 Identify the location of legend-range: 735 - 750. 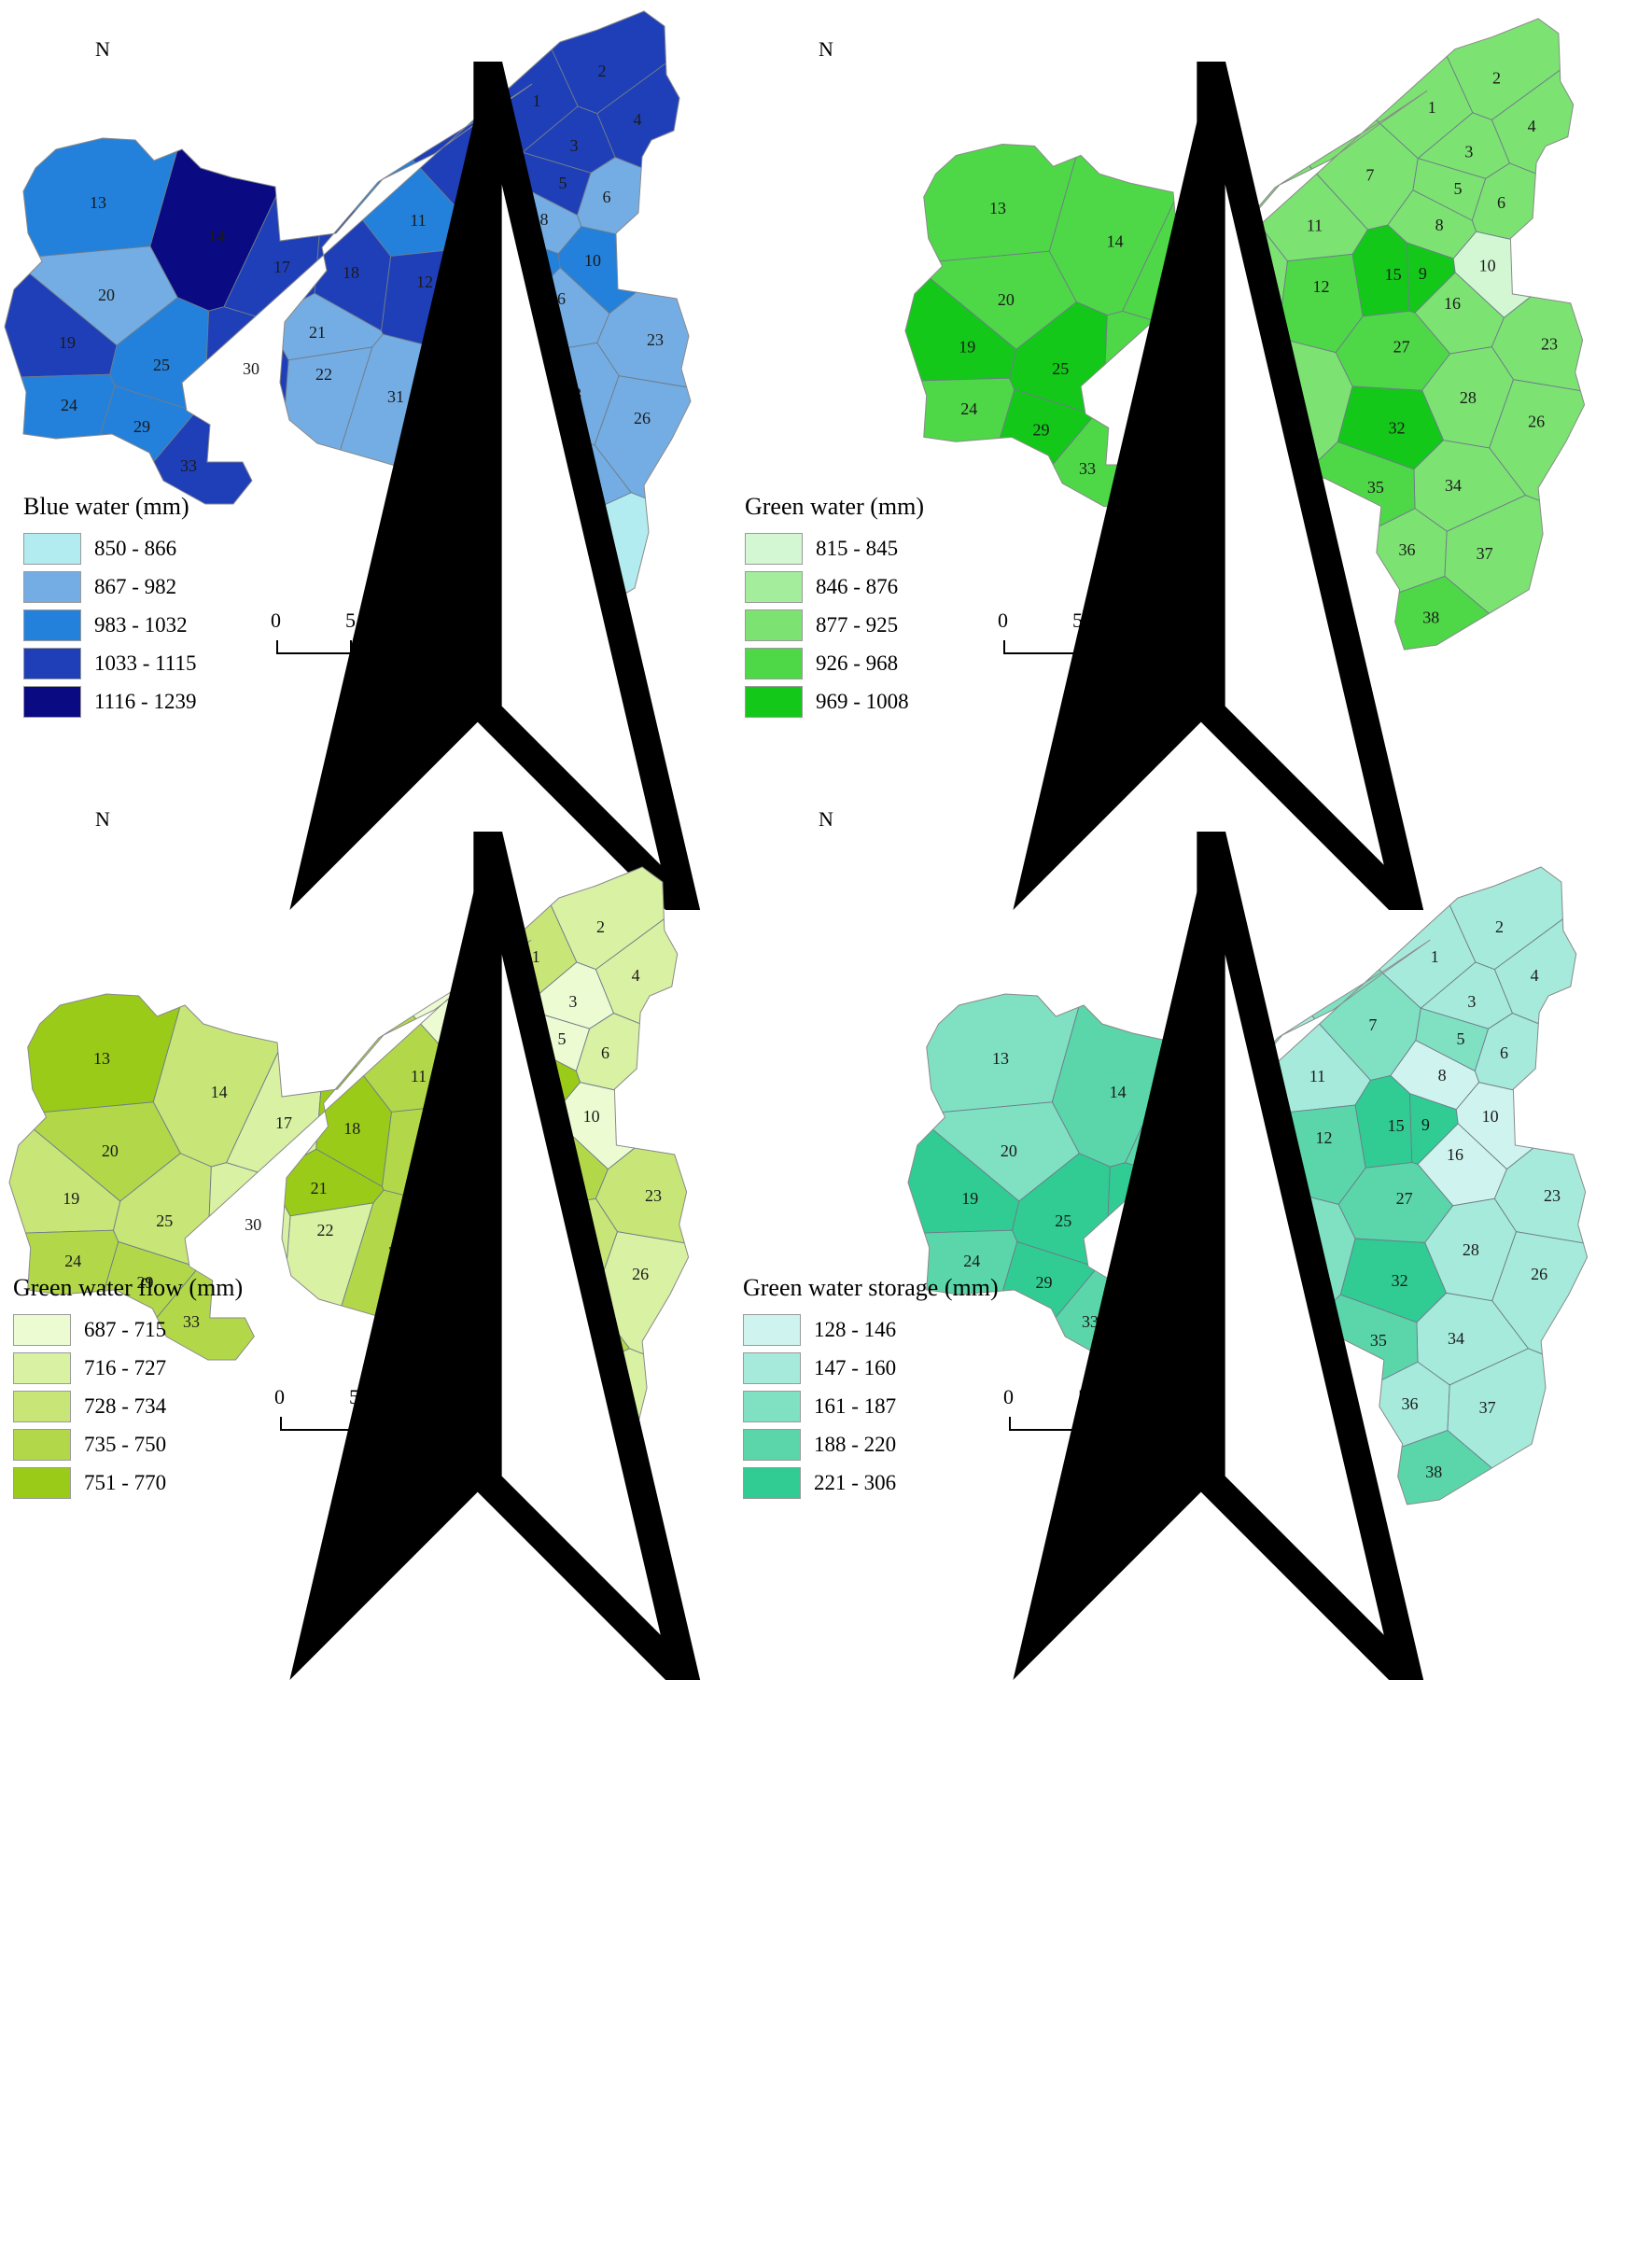
(125, 1445).